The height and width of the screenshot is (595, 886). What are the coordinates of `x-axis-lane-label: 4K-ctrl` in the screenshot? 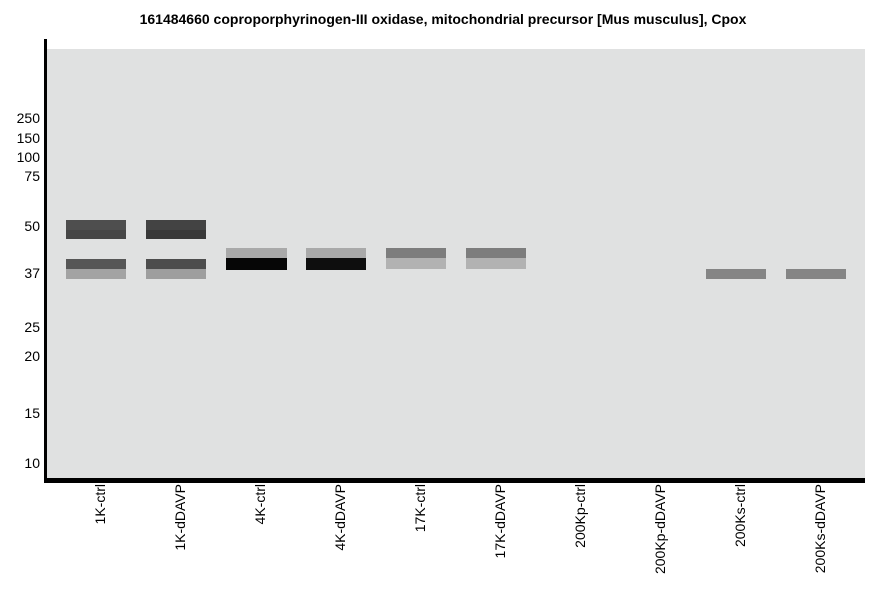 It's located at (260, 504).